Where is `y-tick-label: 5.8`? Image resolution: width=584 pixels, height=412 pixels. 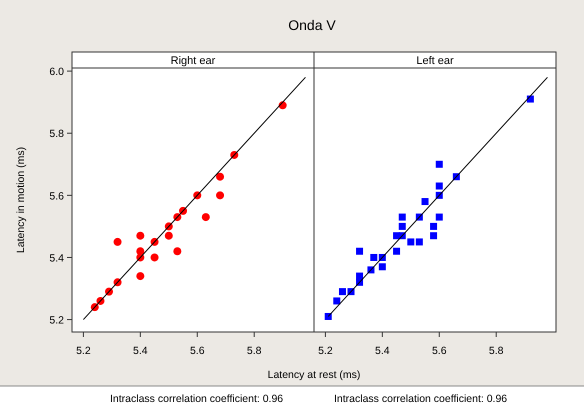 y-tick-label: 5.8 is located at coordinates (56, 134).